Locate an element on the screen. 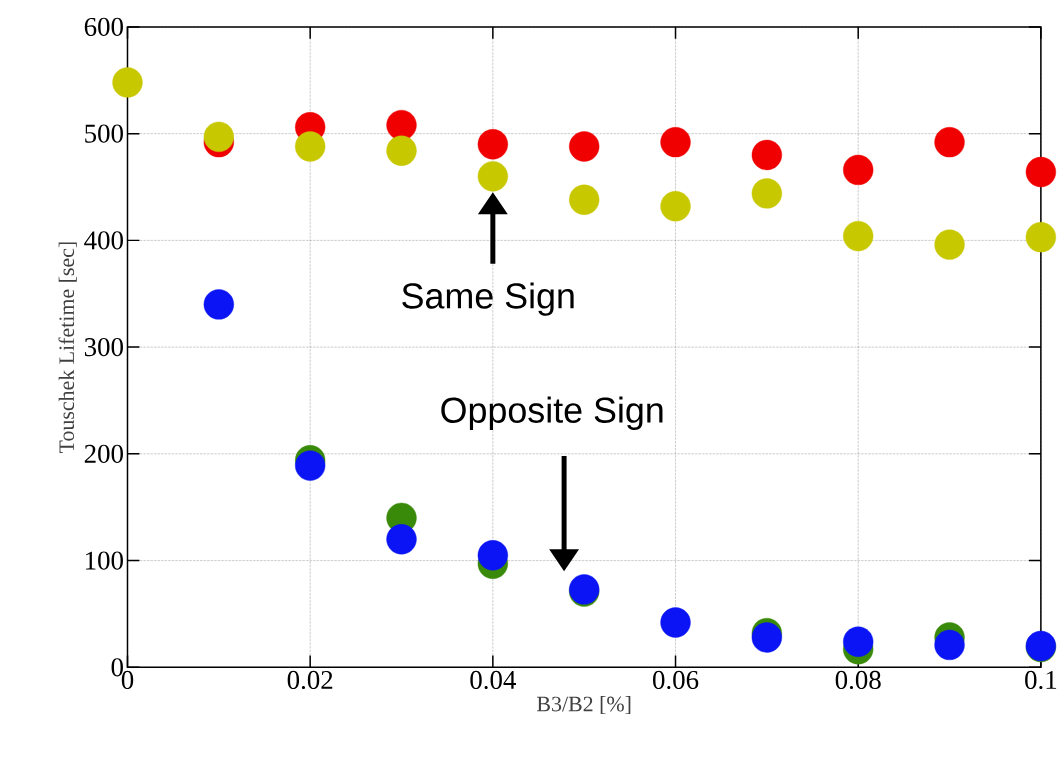  x-tick-label: 0.1 is located at coordinates (1041, 680).